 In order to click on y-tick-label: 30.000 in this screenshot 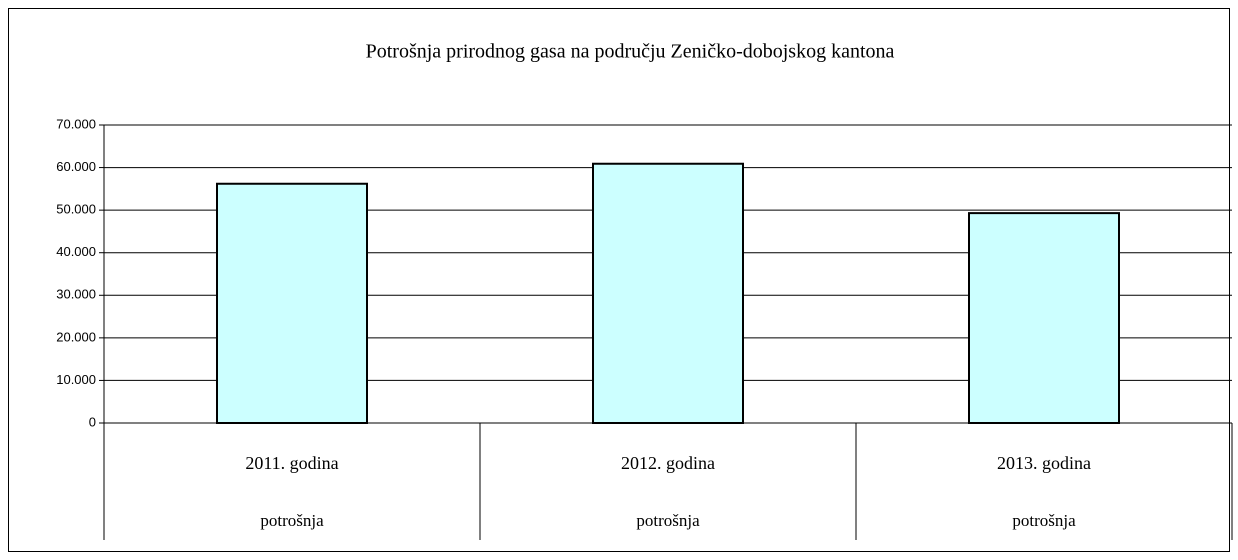, I will do `click(76, 294)`.